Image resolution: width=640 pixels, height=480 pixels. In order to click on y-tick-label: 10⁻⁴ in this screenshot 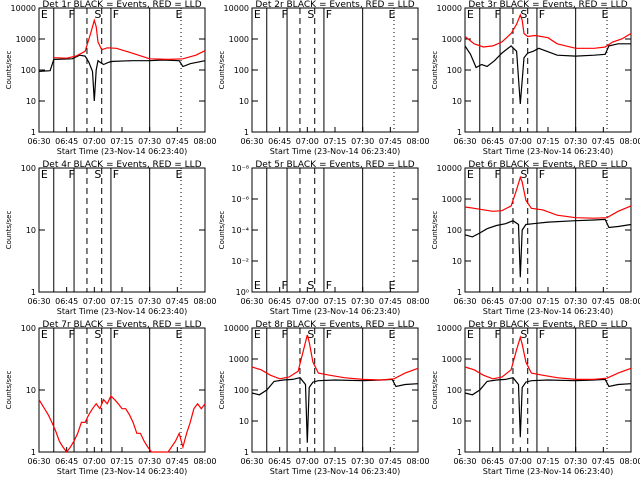, I will do `click(240, 230)`.